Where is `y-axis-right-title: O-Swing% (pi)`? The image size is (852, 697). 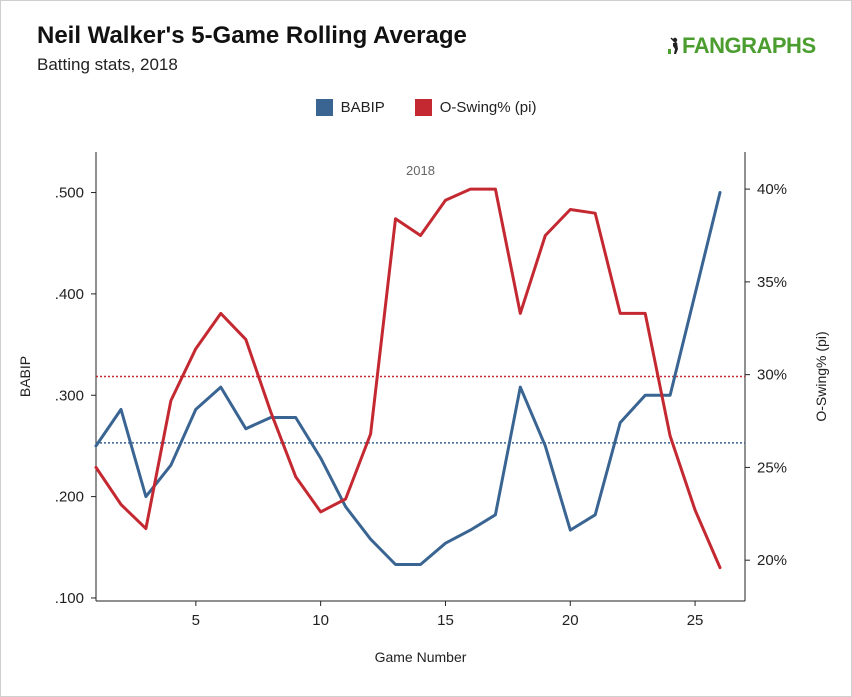
y-axis-right-title: O-Swing% (pi) is located at coordinates (821, 376).